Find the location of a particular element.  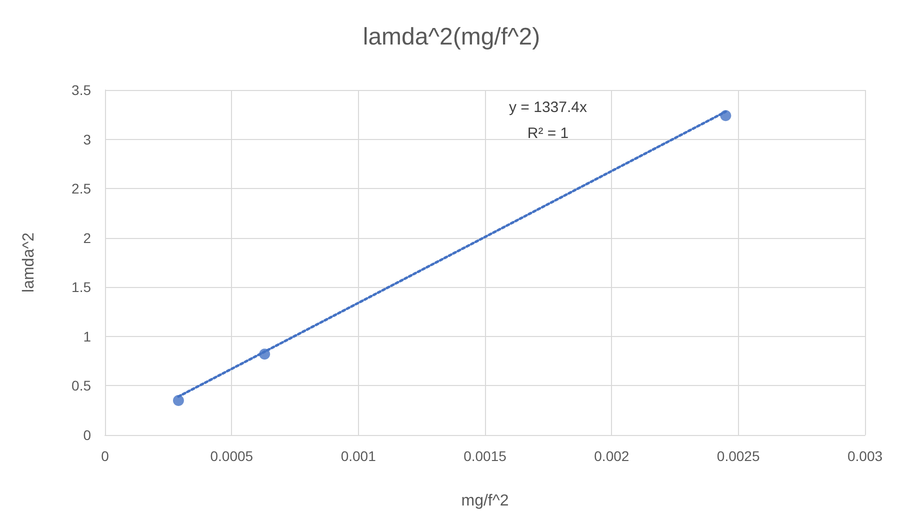

x-tick-label: 0.003 is located at coordinates (865, 456).